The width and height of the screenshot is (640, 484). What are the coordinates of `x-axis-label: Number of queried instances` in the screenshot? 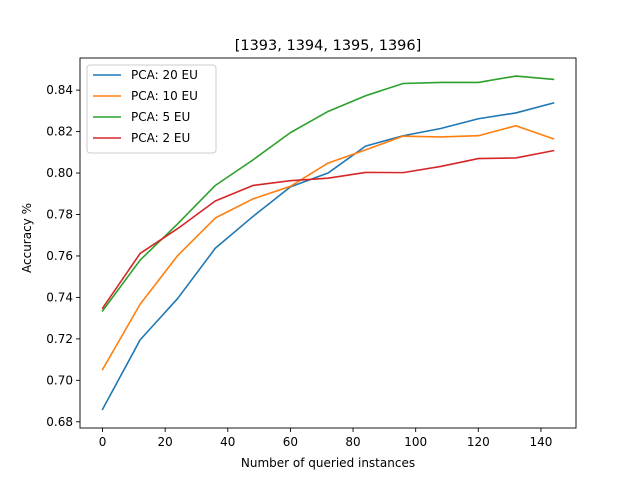 It's located at (328, 463).